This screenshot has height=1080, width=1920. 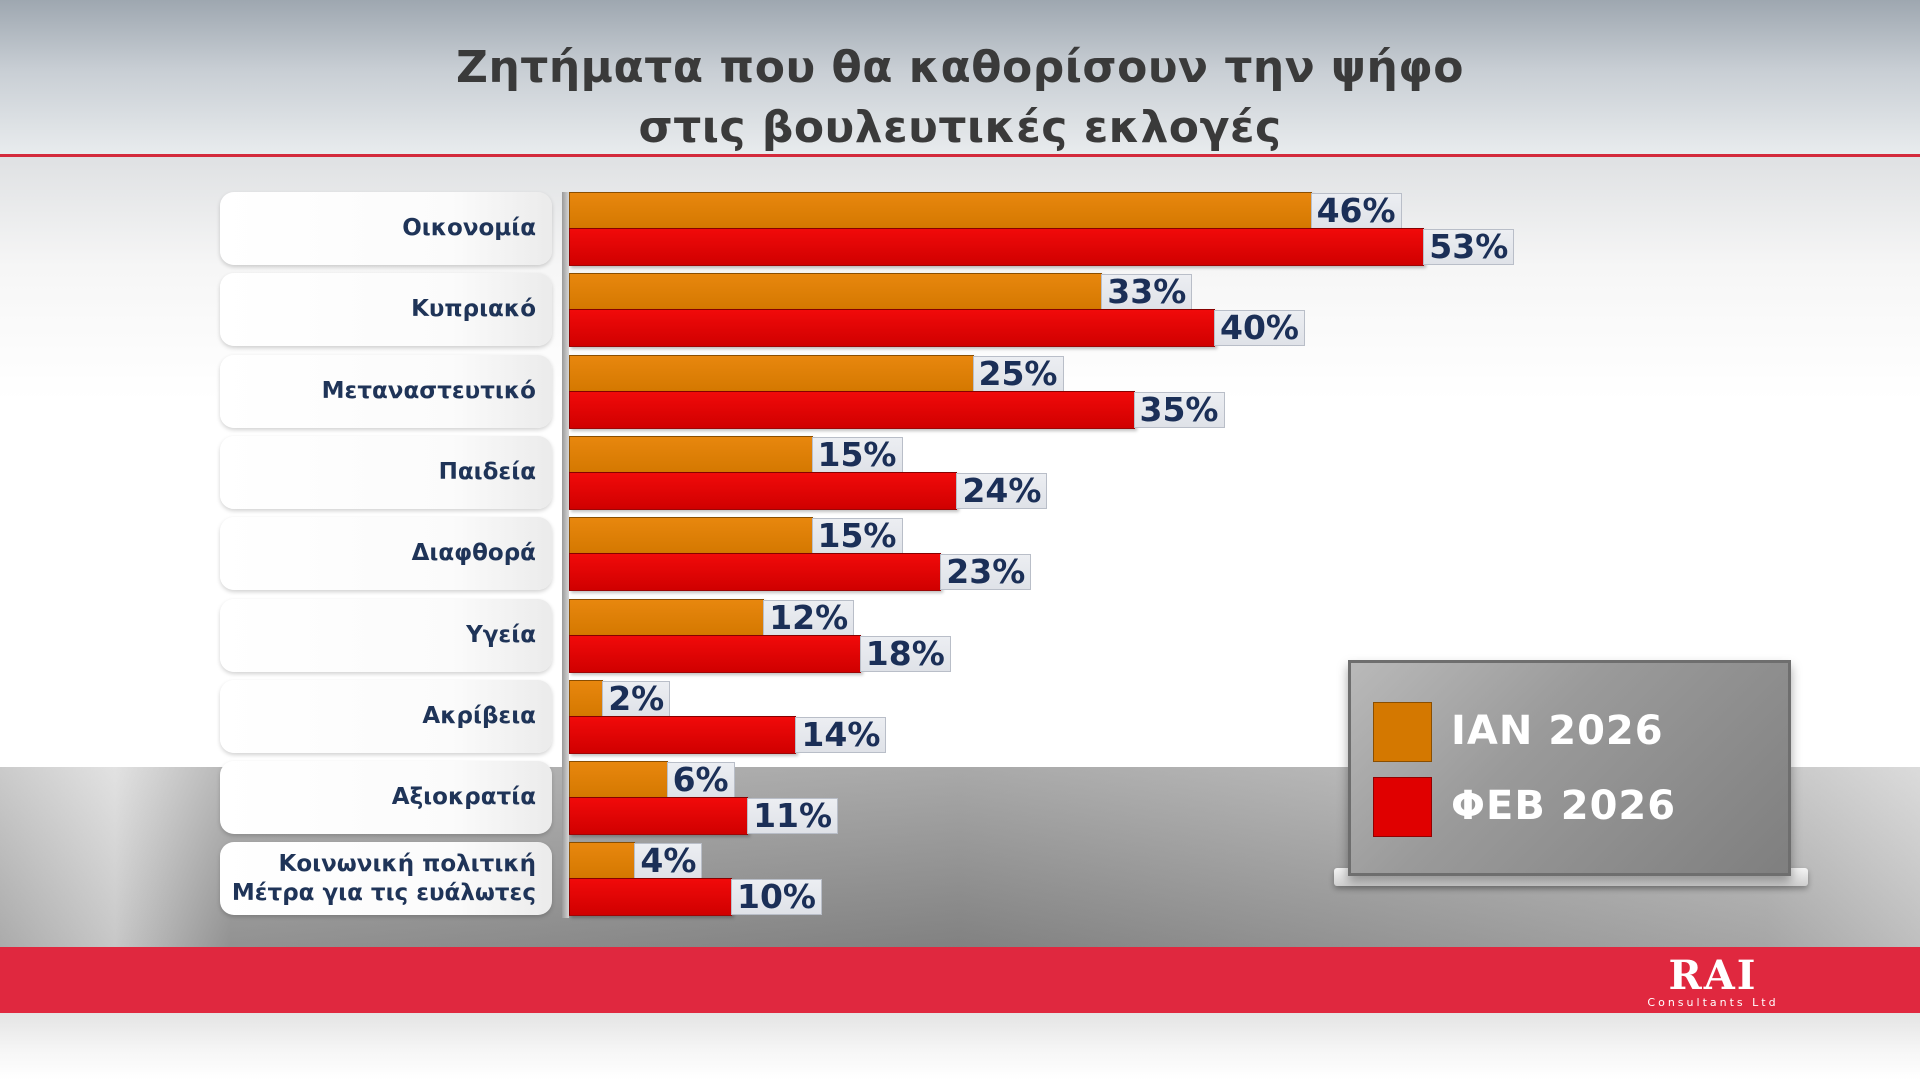 I want to click on logo-wordmark: RAI, so click(x=1713, y=975).